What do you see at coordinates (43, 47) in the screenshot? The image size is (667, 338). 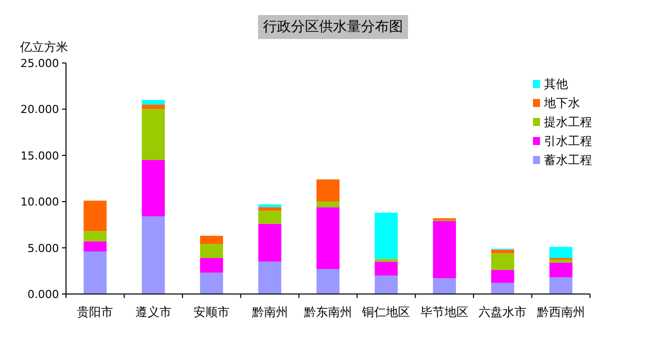 I see `y-axis-title: 亿立方米` at bounding box center [43, 47].